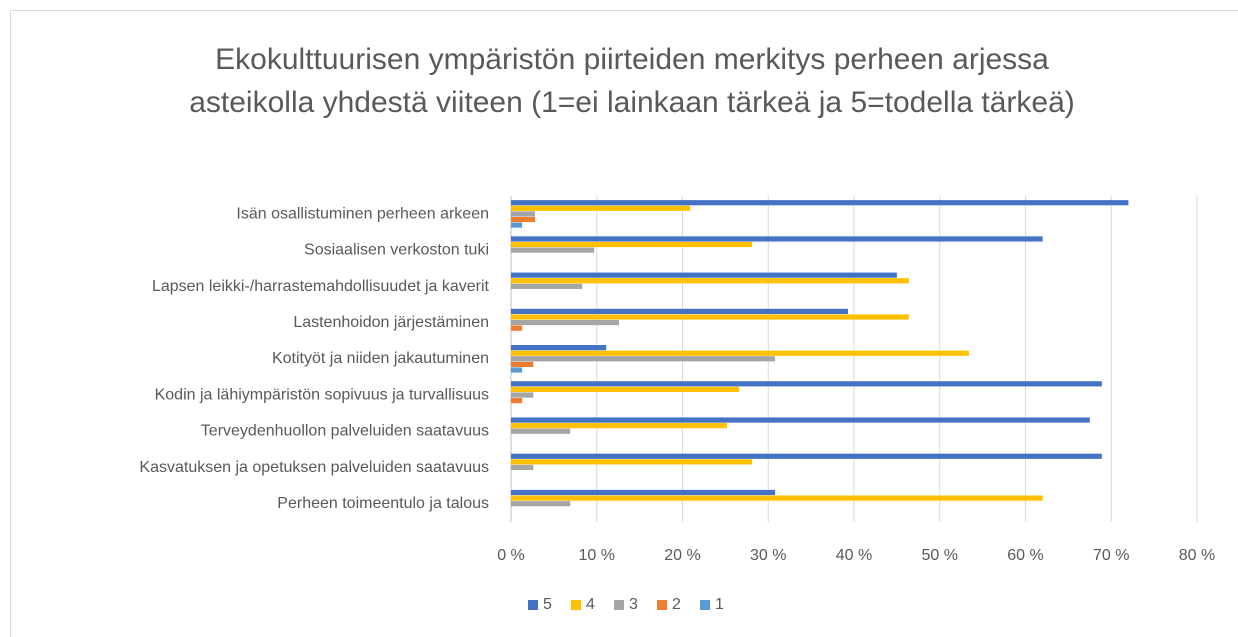  I want to click on legend-label: 5, so click(547, 604).